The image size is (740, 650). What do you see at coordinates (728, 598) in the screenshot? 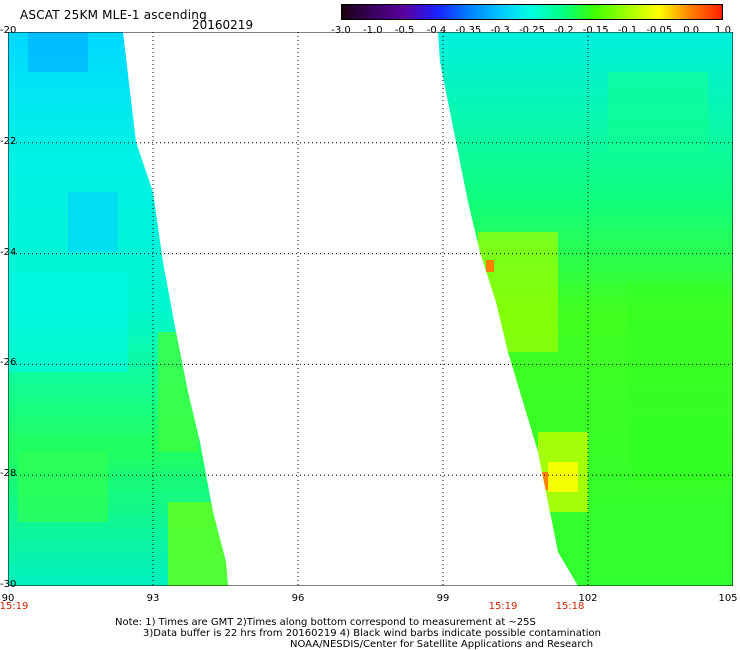
I see `lon-label: 105` at bounding box center [728, 598].